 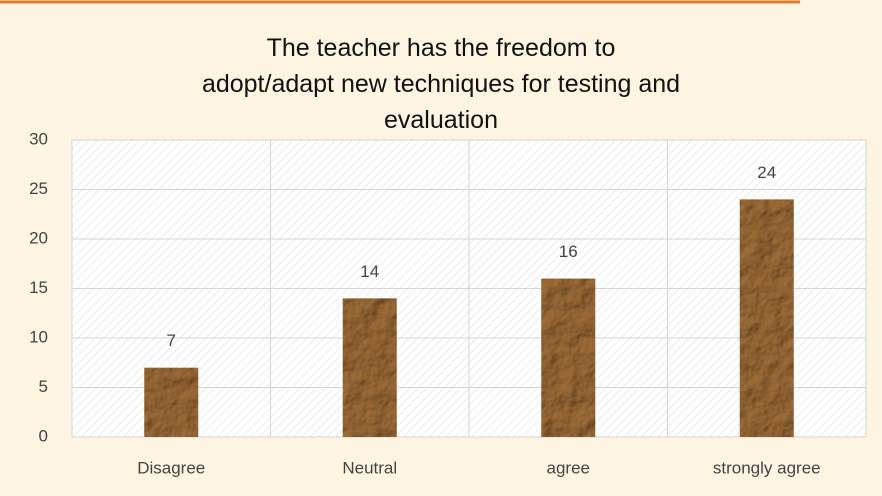 I want to click on y-tick-label: 0, so click(x=43, y=435).